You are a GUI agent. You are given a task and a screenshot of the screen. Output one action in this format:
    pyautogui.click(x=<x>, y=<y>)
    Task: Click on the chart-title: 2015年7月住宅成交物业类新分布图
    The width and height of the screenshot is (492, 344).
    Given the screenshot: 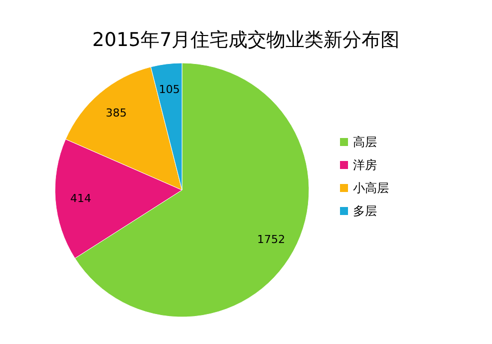 What is the action you would take?
    pyautogui.click(x=246, y=40)
    